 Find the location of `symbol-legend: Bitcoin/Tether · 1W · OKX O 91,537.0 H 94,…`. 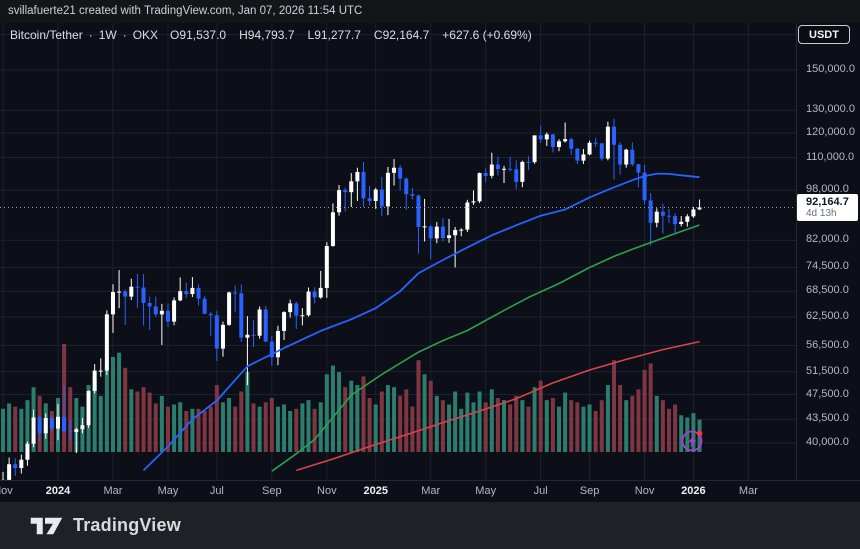

symbol-legend: Bitcoin/Tether · 1W · OKX O 91,537.0 H 94,… is located at coordinates (271, 35).